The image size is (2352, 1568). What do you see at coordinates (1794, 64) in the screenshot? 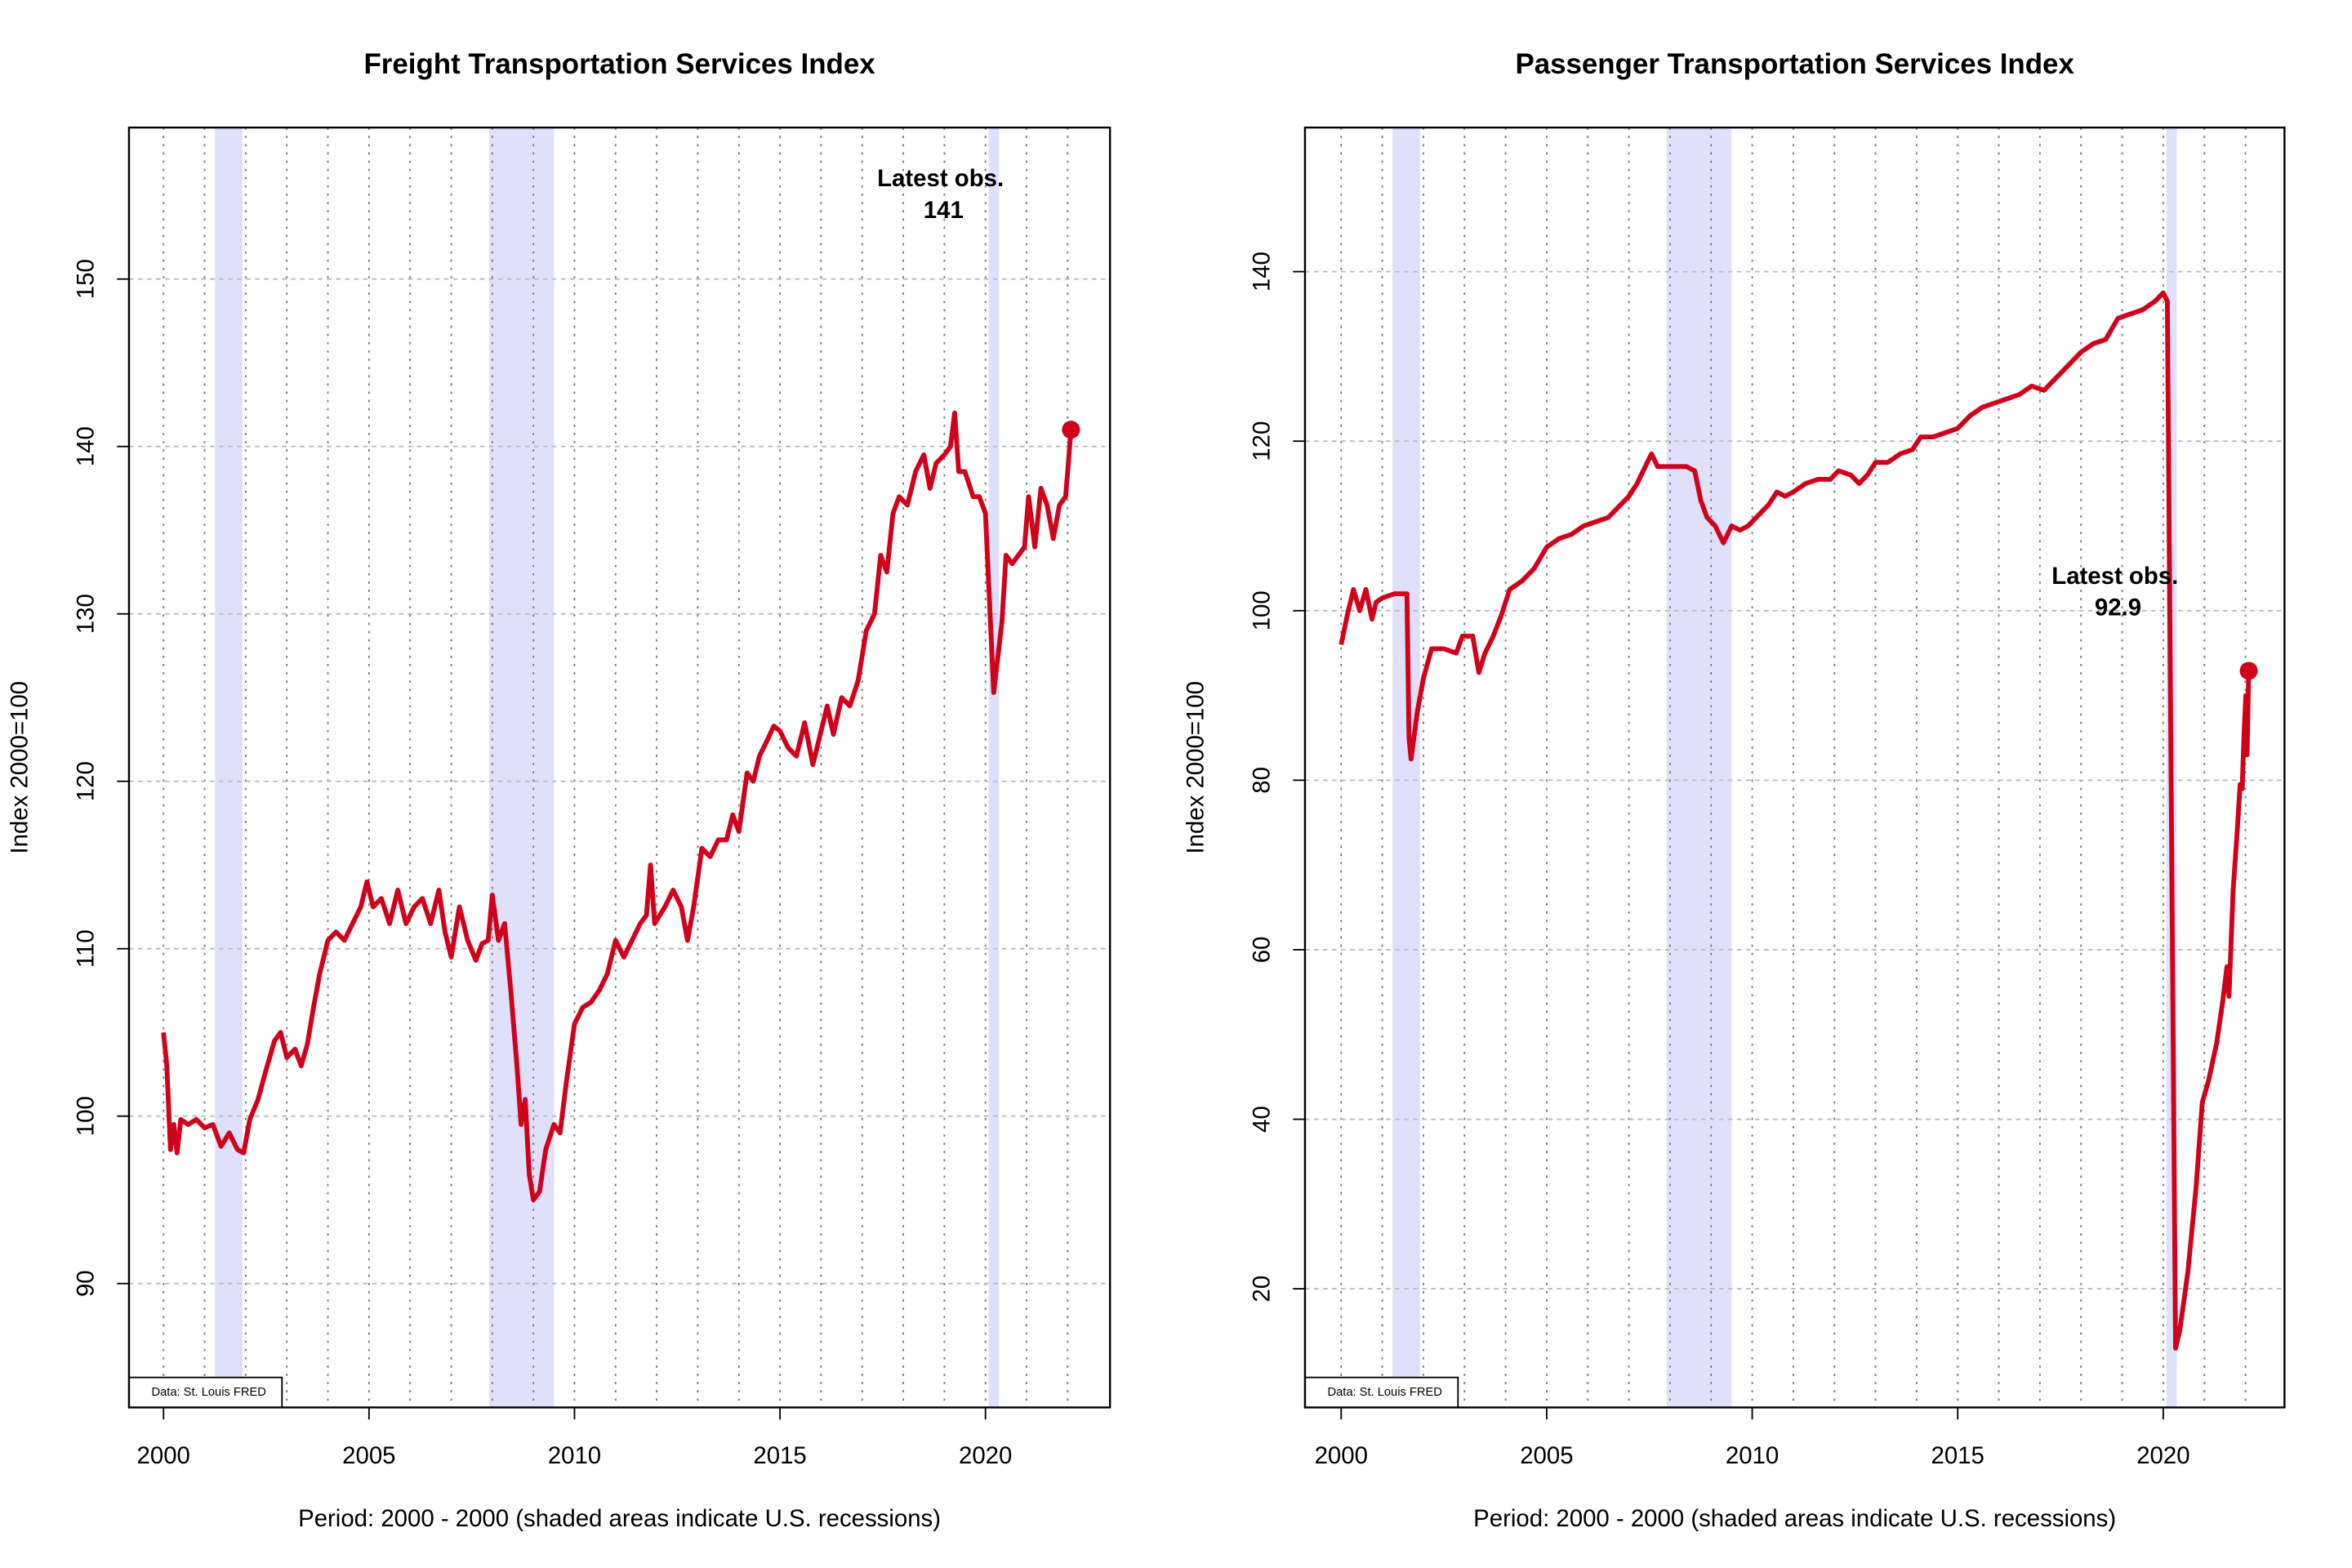
I see `chart-title: Passenger Transportation Services Index` at bounding box center [1794, 64].